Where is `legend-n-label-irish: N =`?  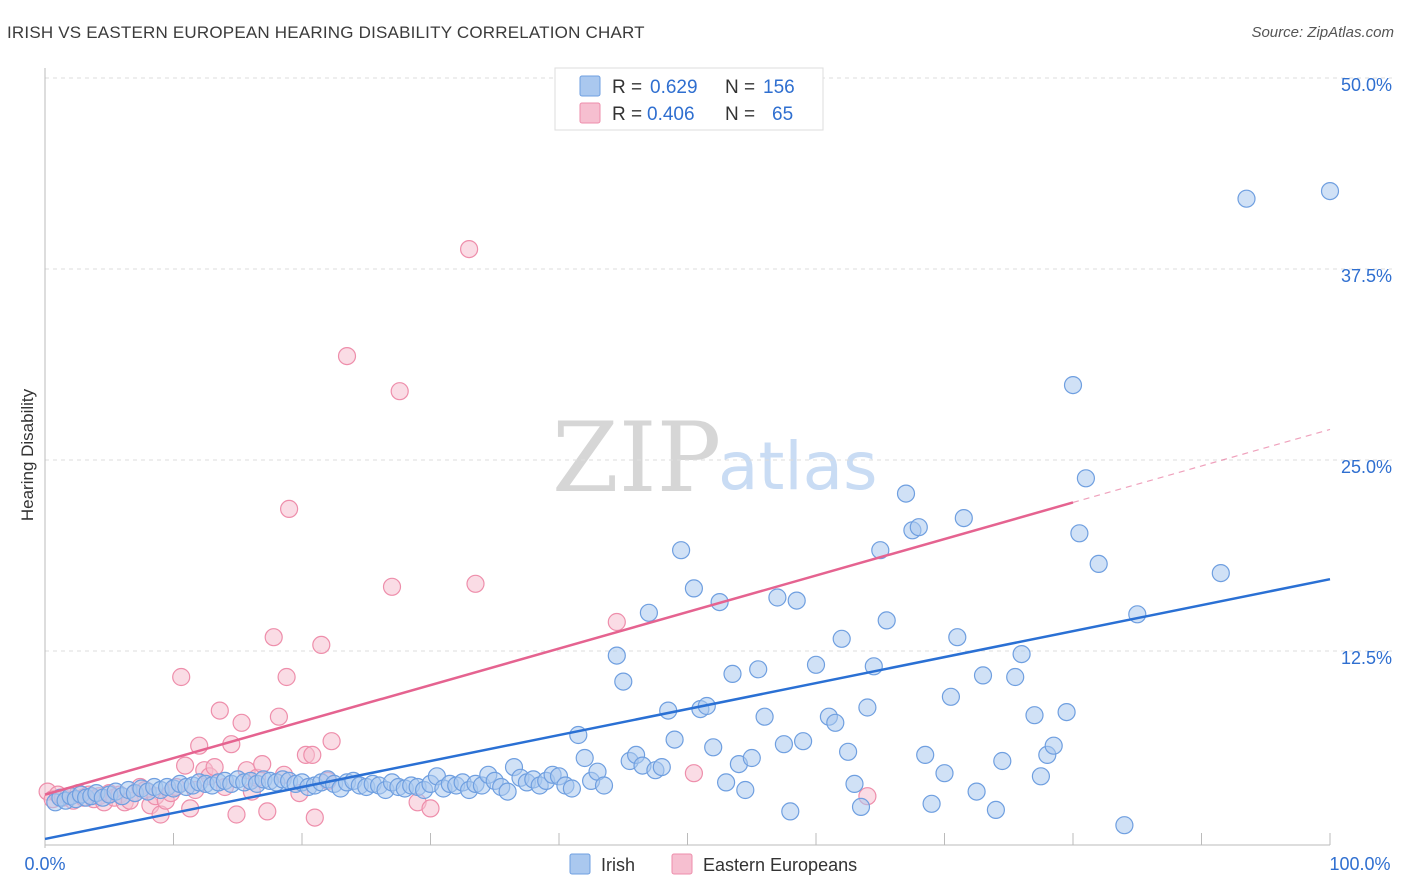
legend-n-label-irish: N = is located at coordinates (740, 87).